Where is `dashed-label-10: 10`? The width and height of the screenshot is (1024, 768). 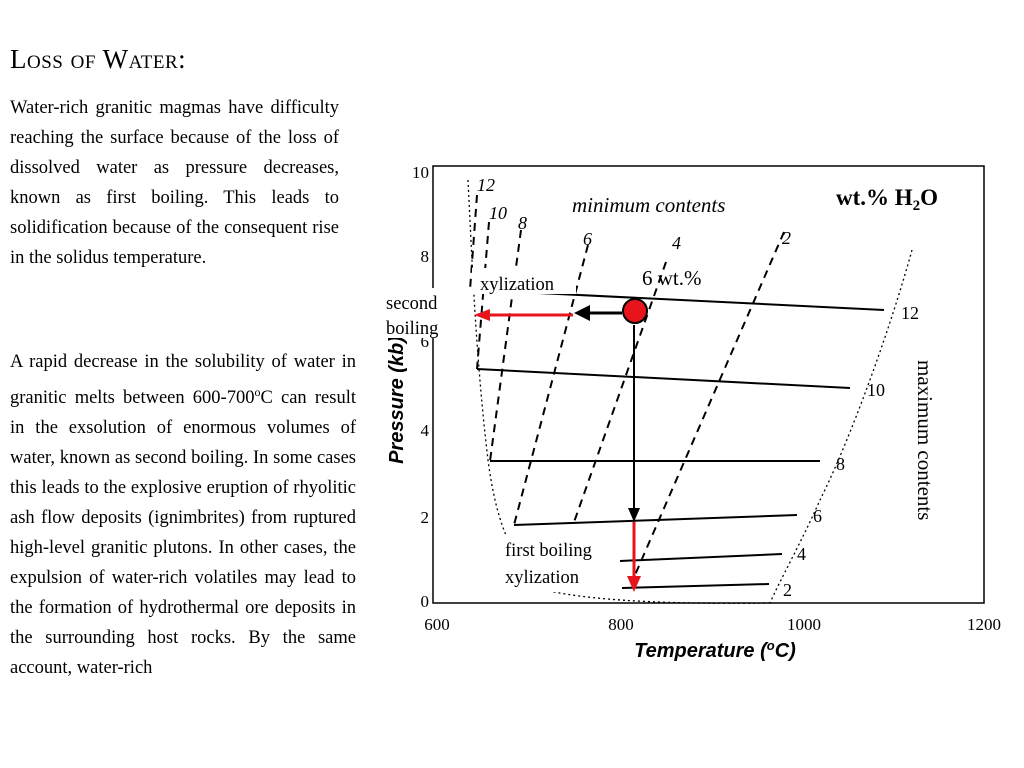
dashed-label-10: 10 is located at coordinates (498, 213).